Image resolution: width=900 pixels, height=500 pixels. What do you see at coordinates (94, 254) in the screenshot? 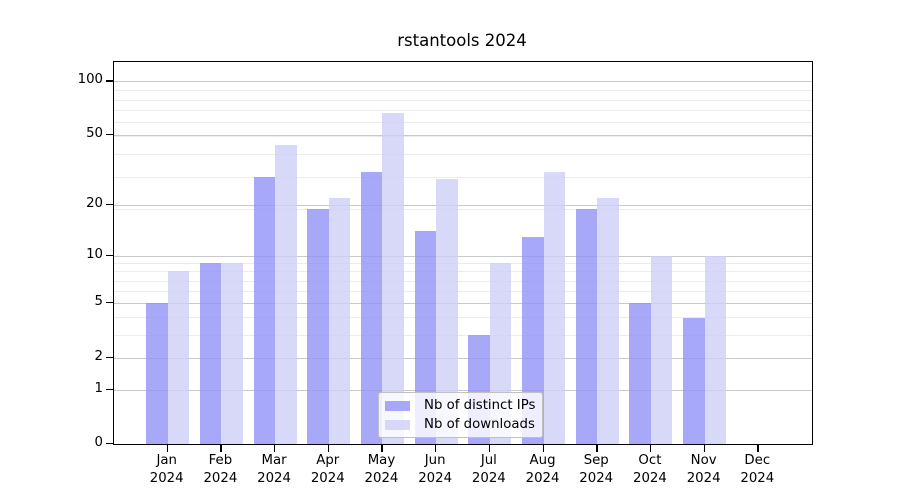
I see `y-tick-label: 10` at bounding box center [94, 254].